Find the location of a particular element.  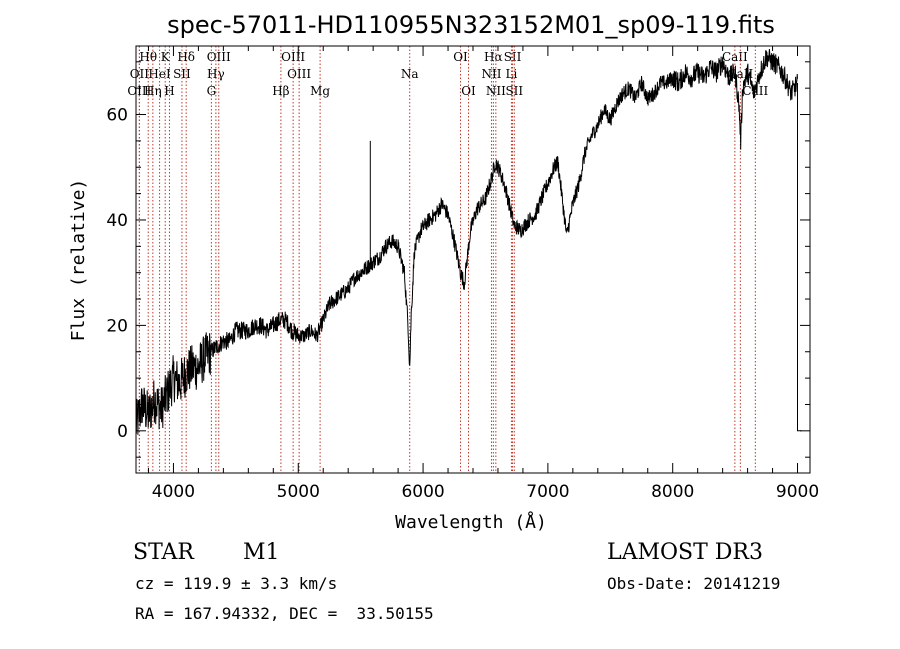

emission-line-label: H is located at coordinates (169, 91).